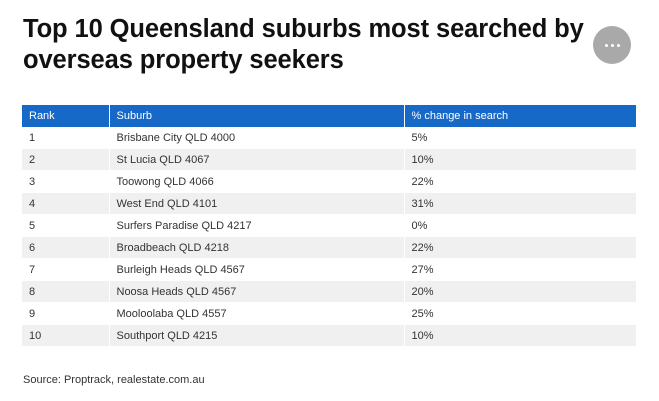 This screenshot has height=401, width=659. Describe the element at coordinates (257, 203) in the screenshot. I see `suburb-cell: West End QLD 4101` at that location.